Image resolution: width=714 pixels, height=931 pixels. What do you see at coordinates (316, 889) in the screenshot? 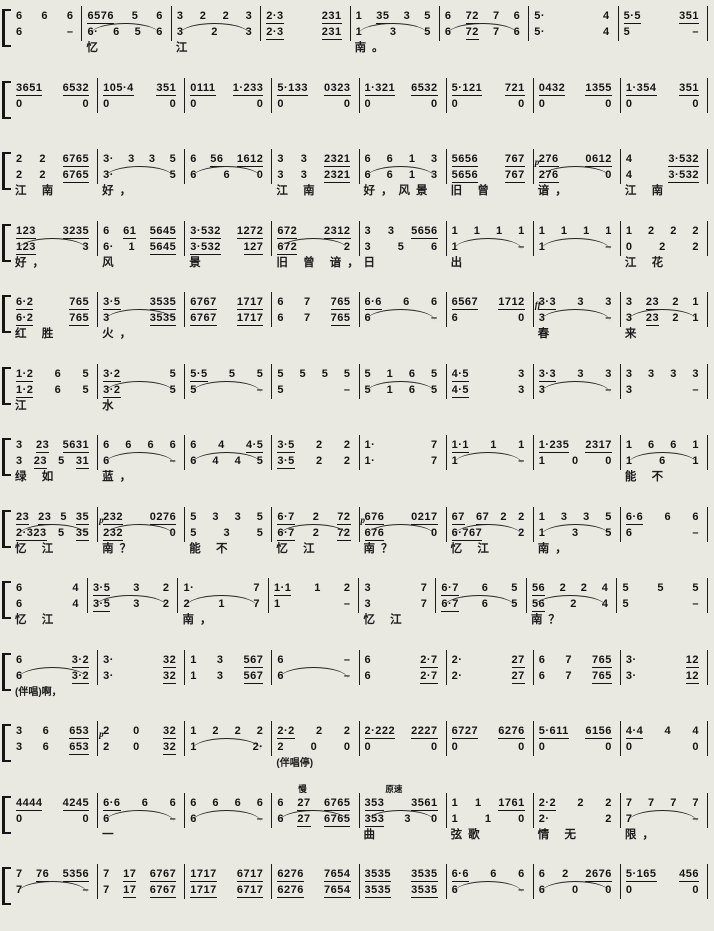
I see `measure: 6276 7654 6276 7654` at bounding box center [316, 889].